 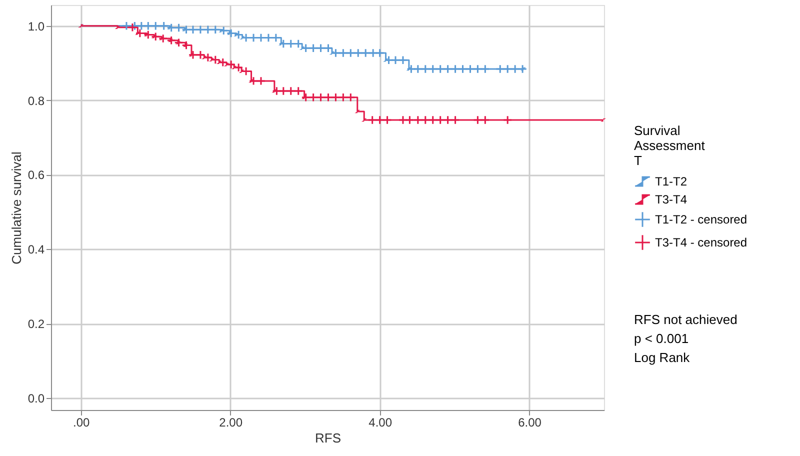 What do you see at coordinates (701, 219) in the screenshot?
I see `legend-label: T1-T2 - censored` at bounding box center [701, 219].